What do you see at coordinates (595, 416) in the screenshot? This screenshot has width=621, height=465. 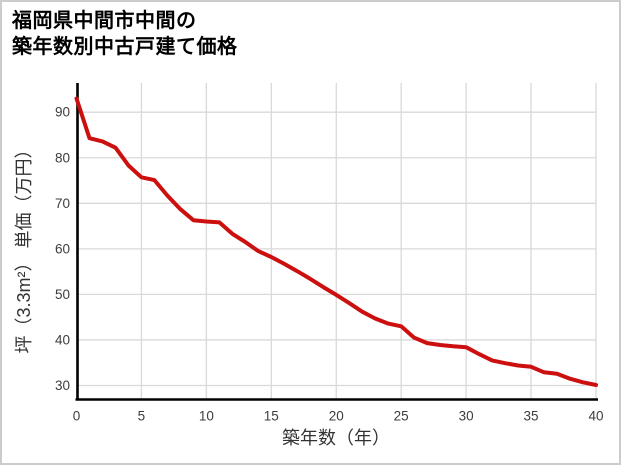 I see `x-tick-label: 40` at bounding box center [595, 416].